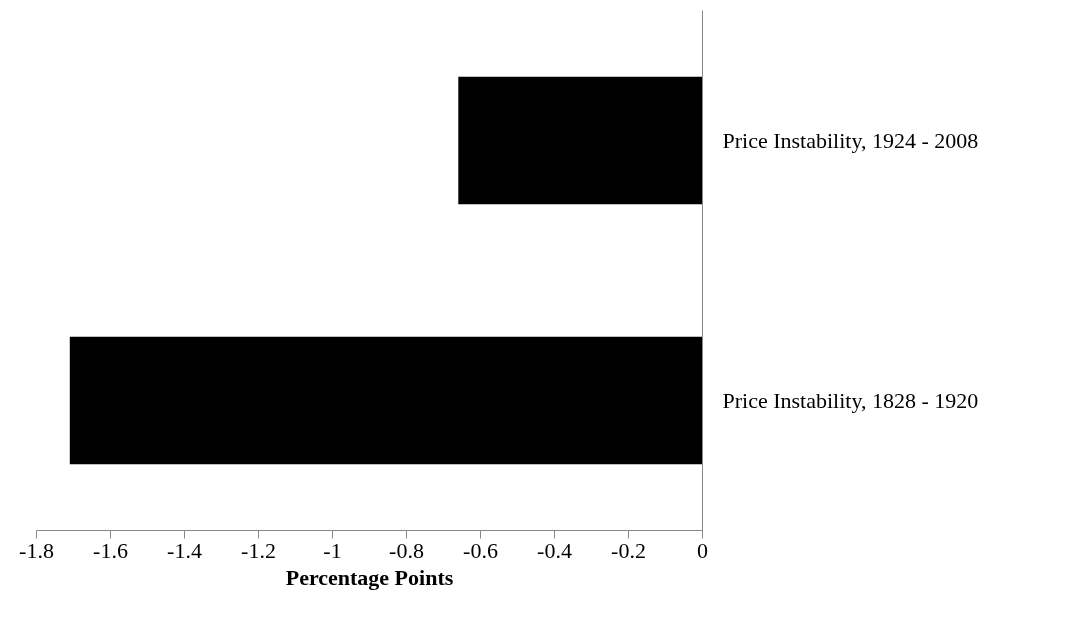 Image resolution: width=1076 pixels, height=626 pixels. What do you see at coordinates (628, 550) in the screenshot?
I see `x-tick-label: -0.2` at bounding box center [628, 550].